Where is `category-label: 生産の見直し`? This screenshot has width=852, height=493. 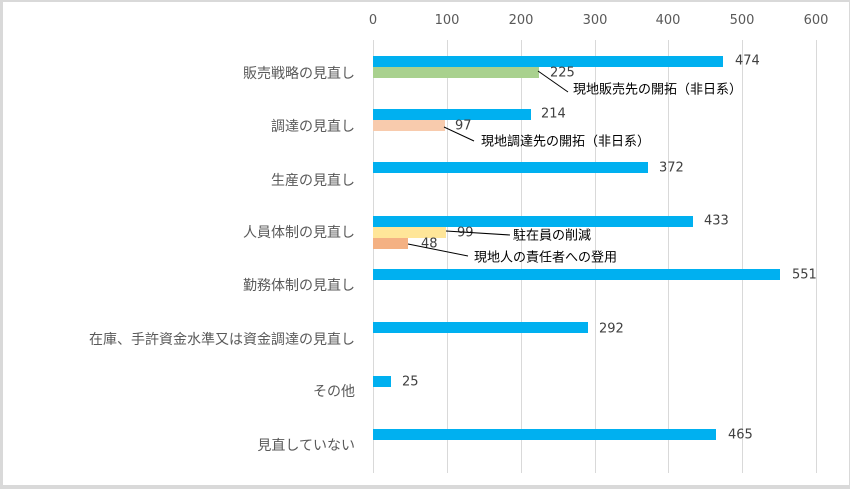
category-label: 生産の見直し is located at coordinates (313, 181).